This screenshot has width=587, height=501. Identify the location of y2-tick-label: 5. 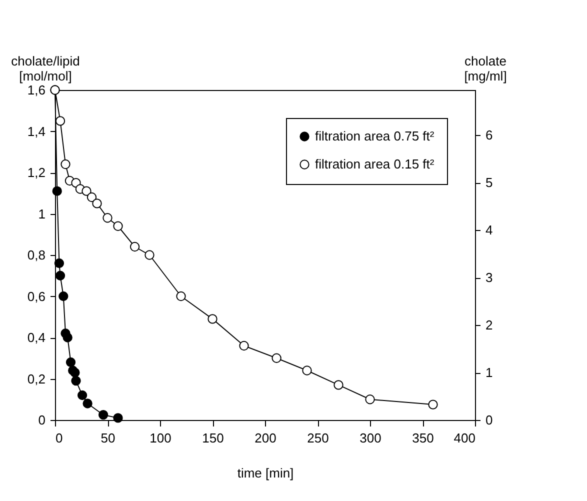
(489, 182).